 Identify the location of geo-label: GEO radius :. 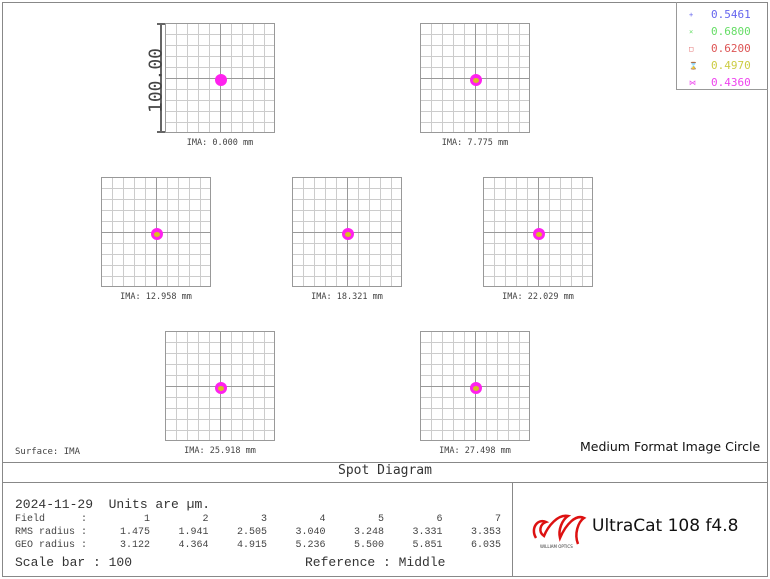
(51, 545).